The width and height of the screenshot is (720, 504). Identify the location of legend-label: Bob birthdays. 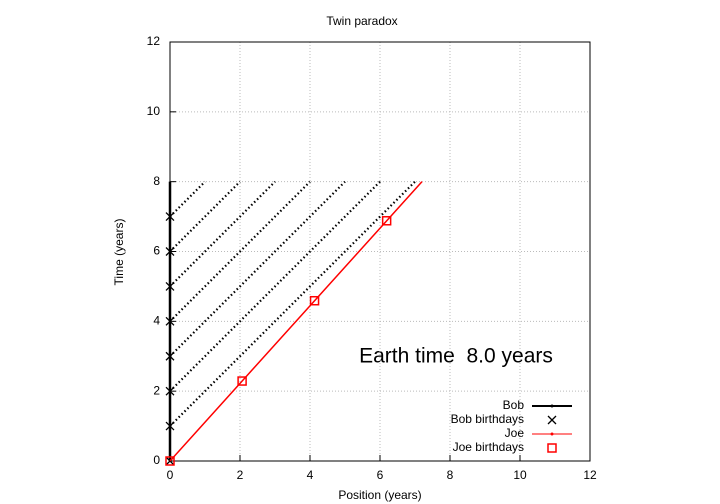
(487, 419).